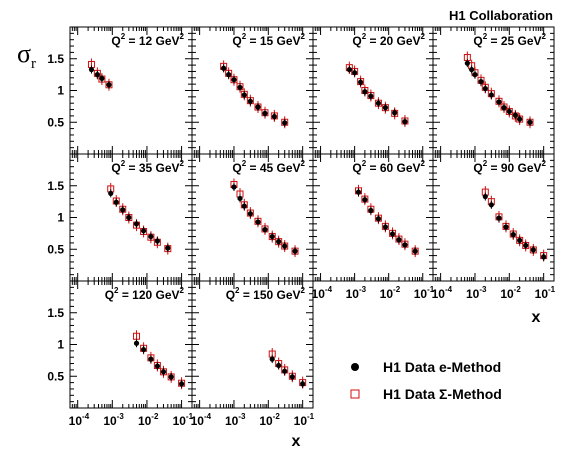 The height and width of the screenshot is (457, 567). Describe the element at coordinates (60, 91) in the screenshot. I see `y-tick-label: 1` at that location.